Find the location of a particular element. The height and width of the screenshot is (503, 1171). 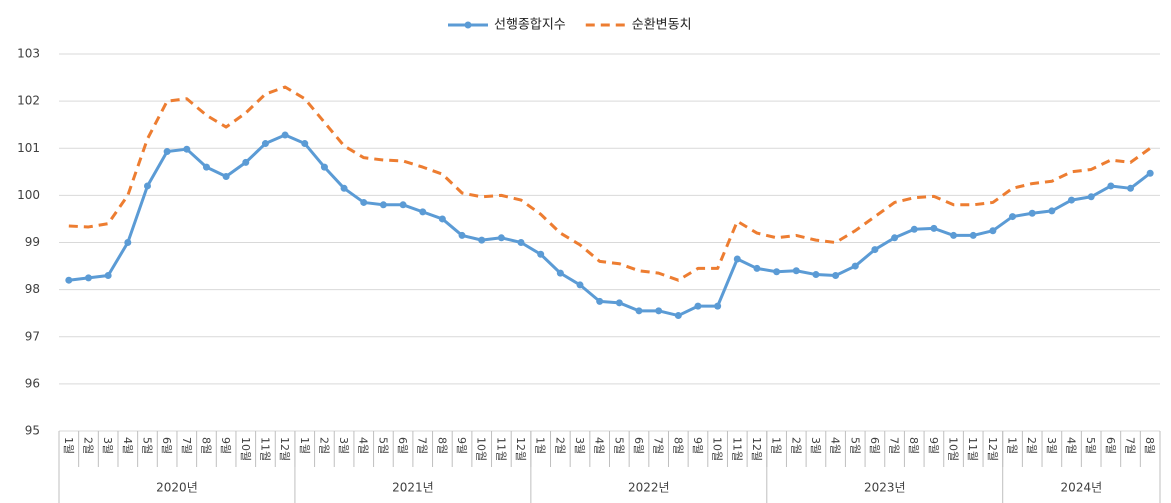

y-tick-label: 99 is located at coordinates (32, 242).